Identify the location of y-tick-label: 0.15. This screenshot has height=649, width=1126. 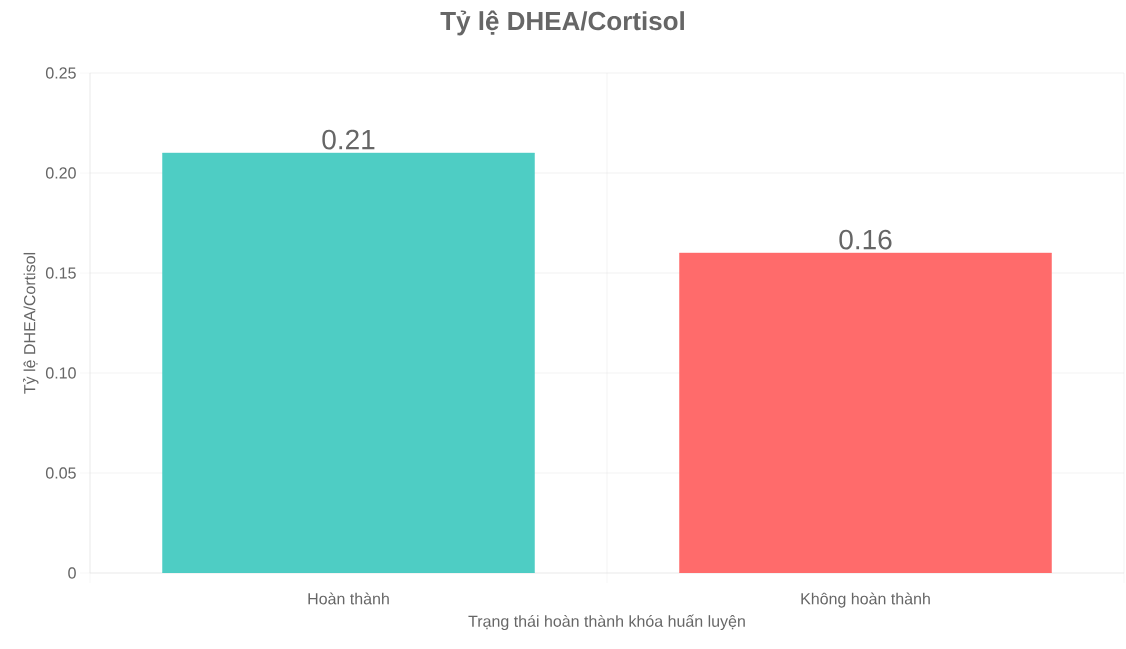
(60, 273).